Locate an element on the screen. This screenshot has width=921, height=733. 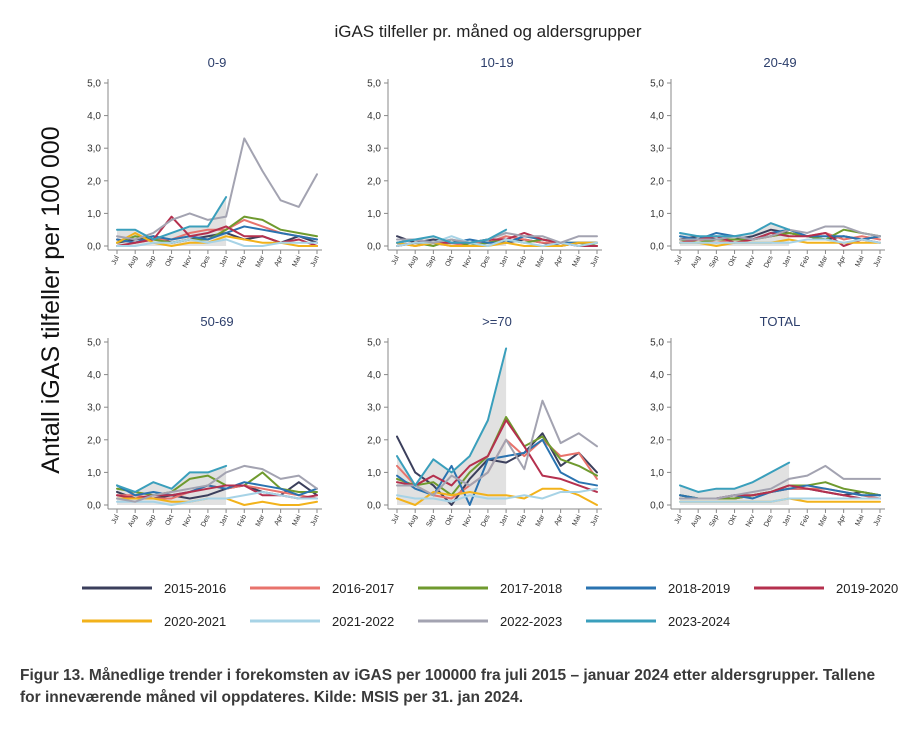
panel-title: TOTAL is located at coordinates (780, 321).